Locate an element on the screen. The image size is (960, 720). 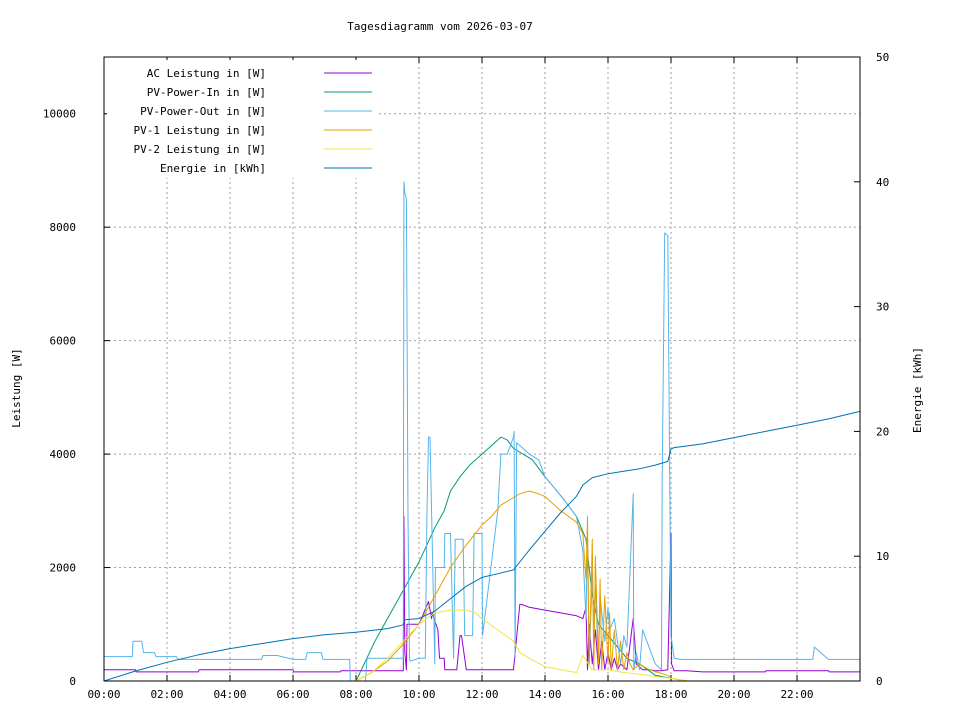
x-tick-label: 12:00 is located at coordinates (481, 694).